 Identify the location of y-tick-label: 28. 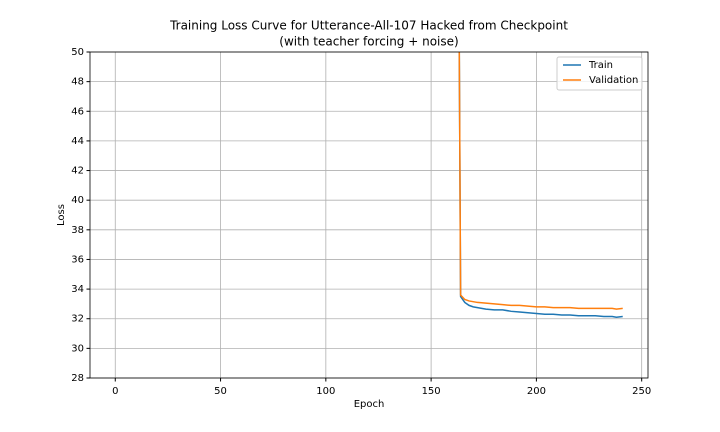
(77, 378).